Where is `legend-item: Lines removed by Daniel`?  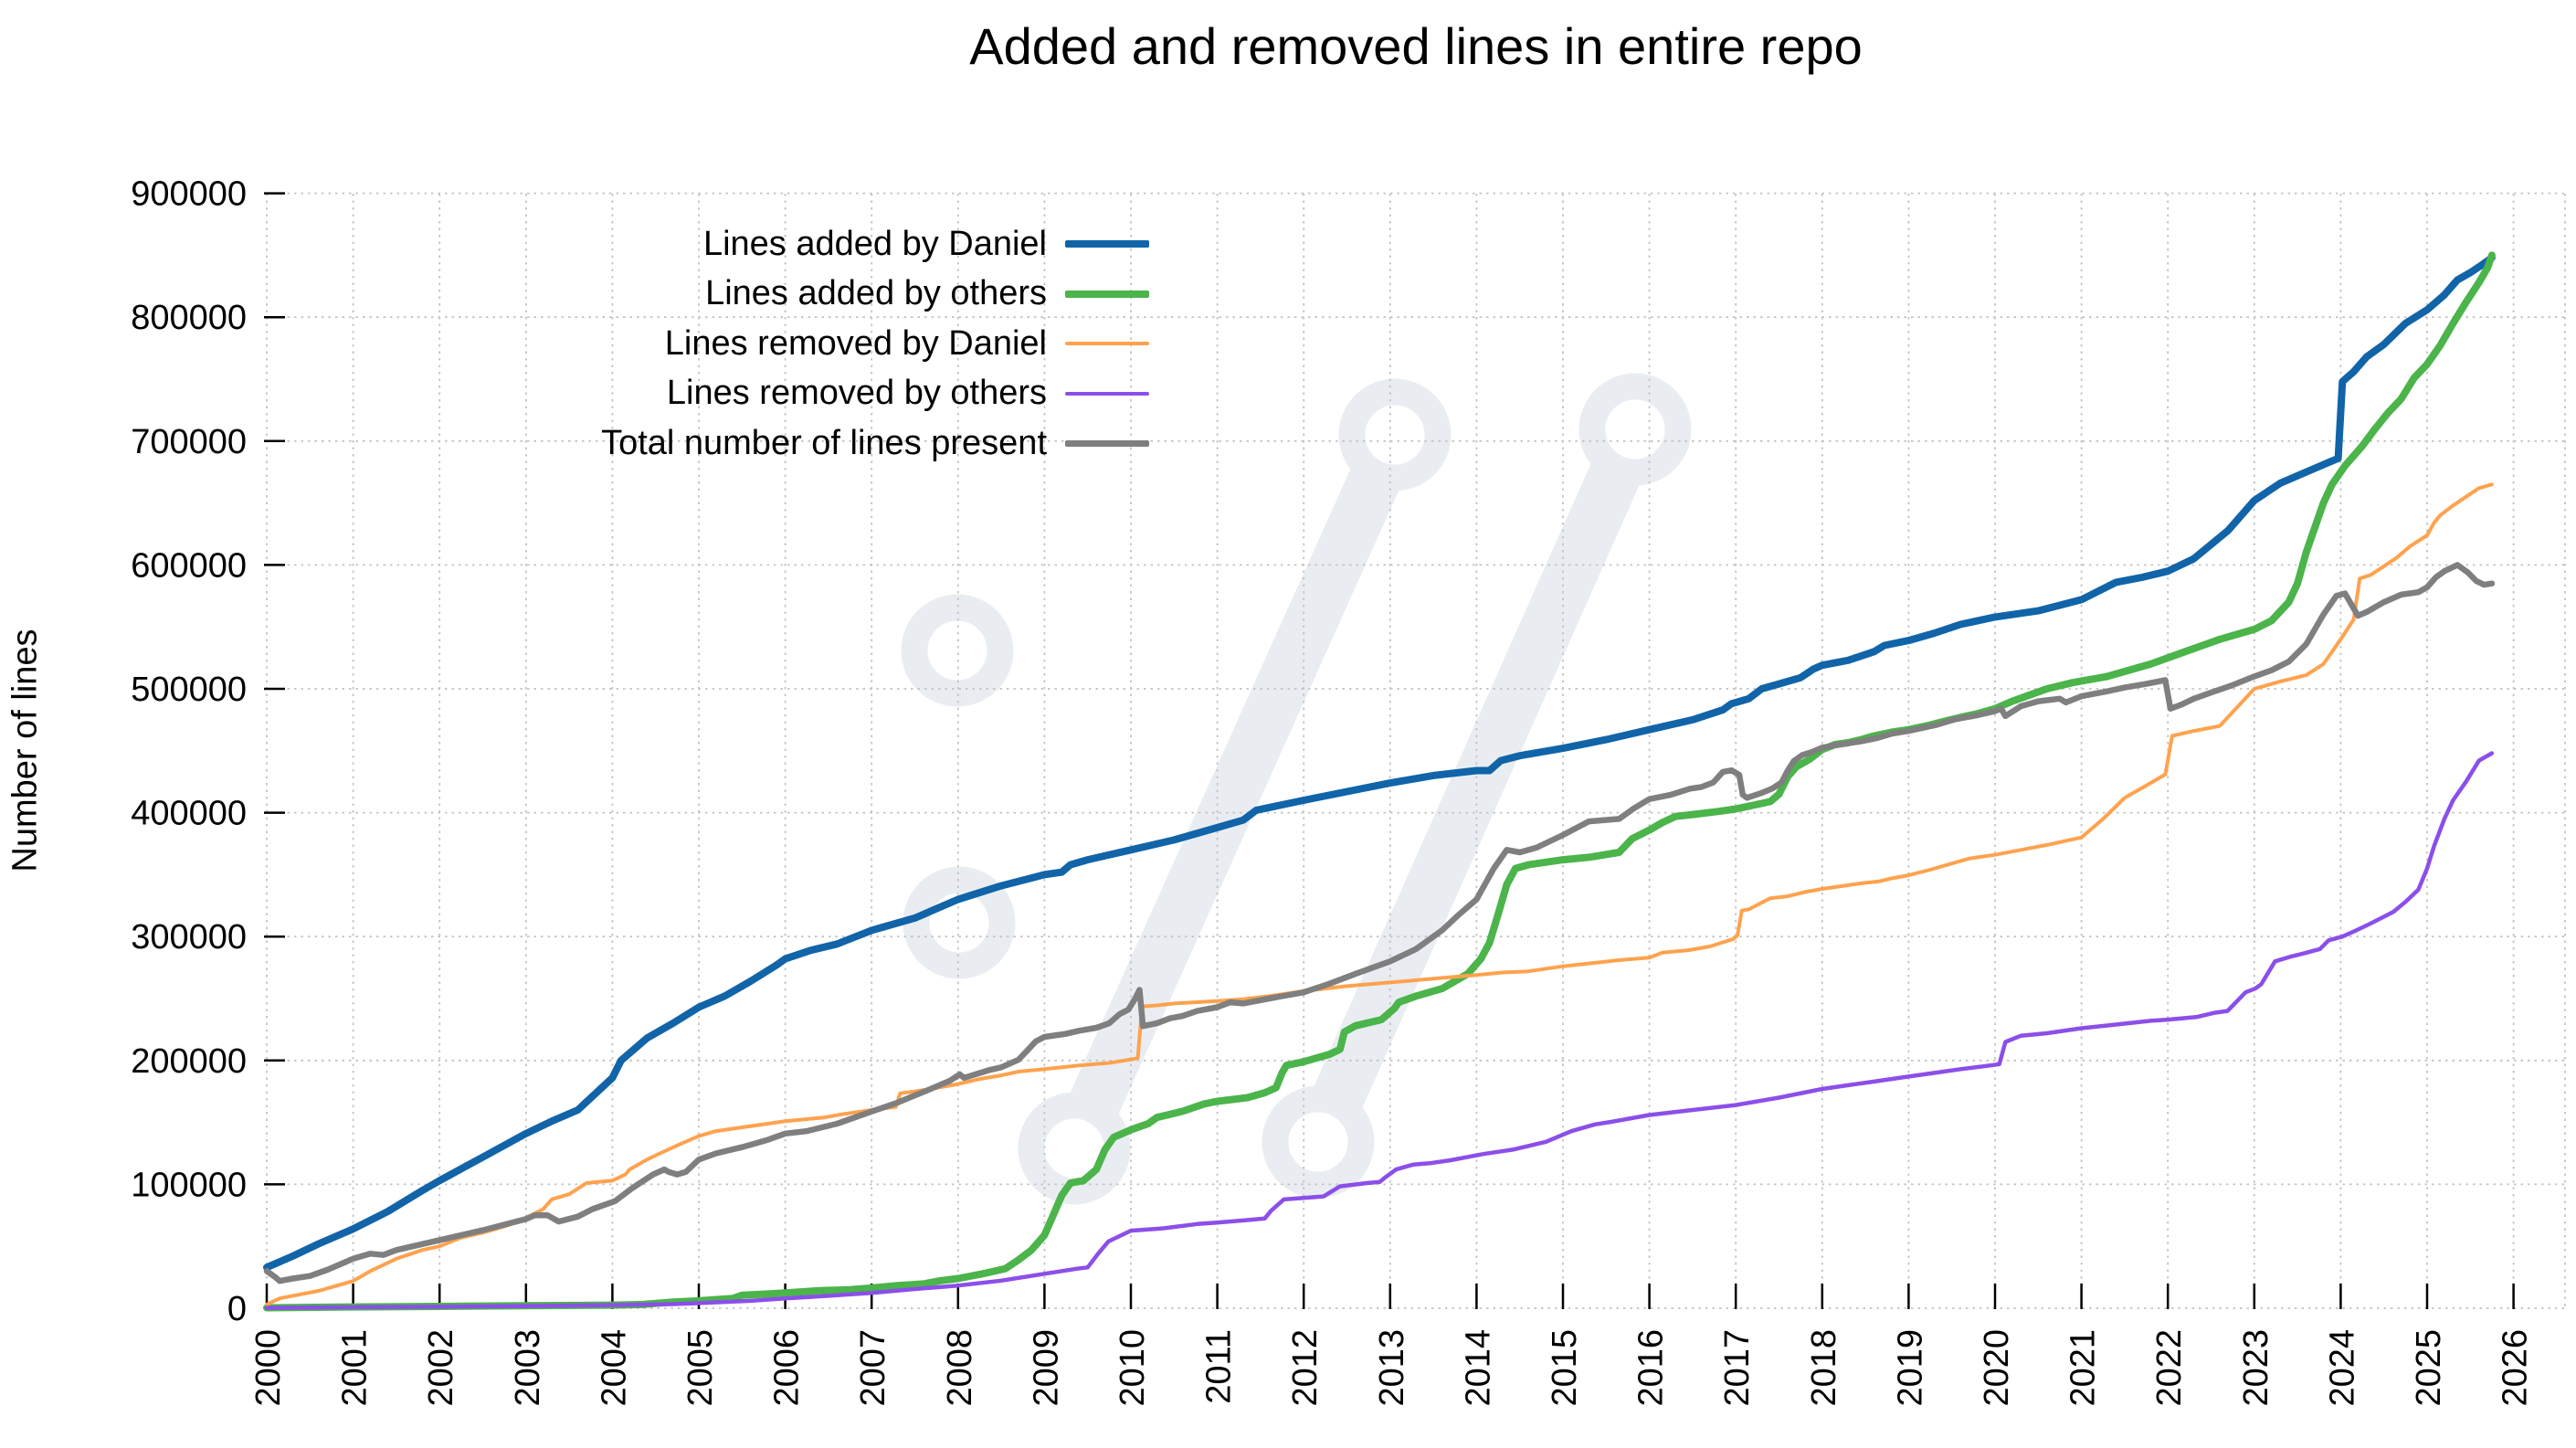 legend-item: Lines removed by Daniel is located at coordinates (574, 344).